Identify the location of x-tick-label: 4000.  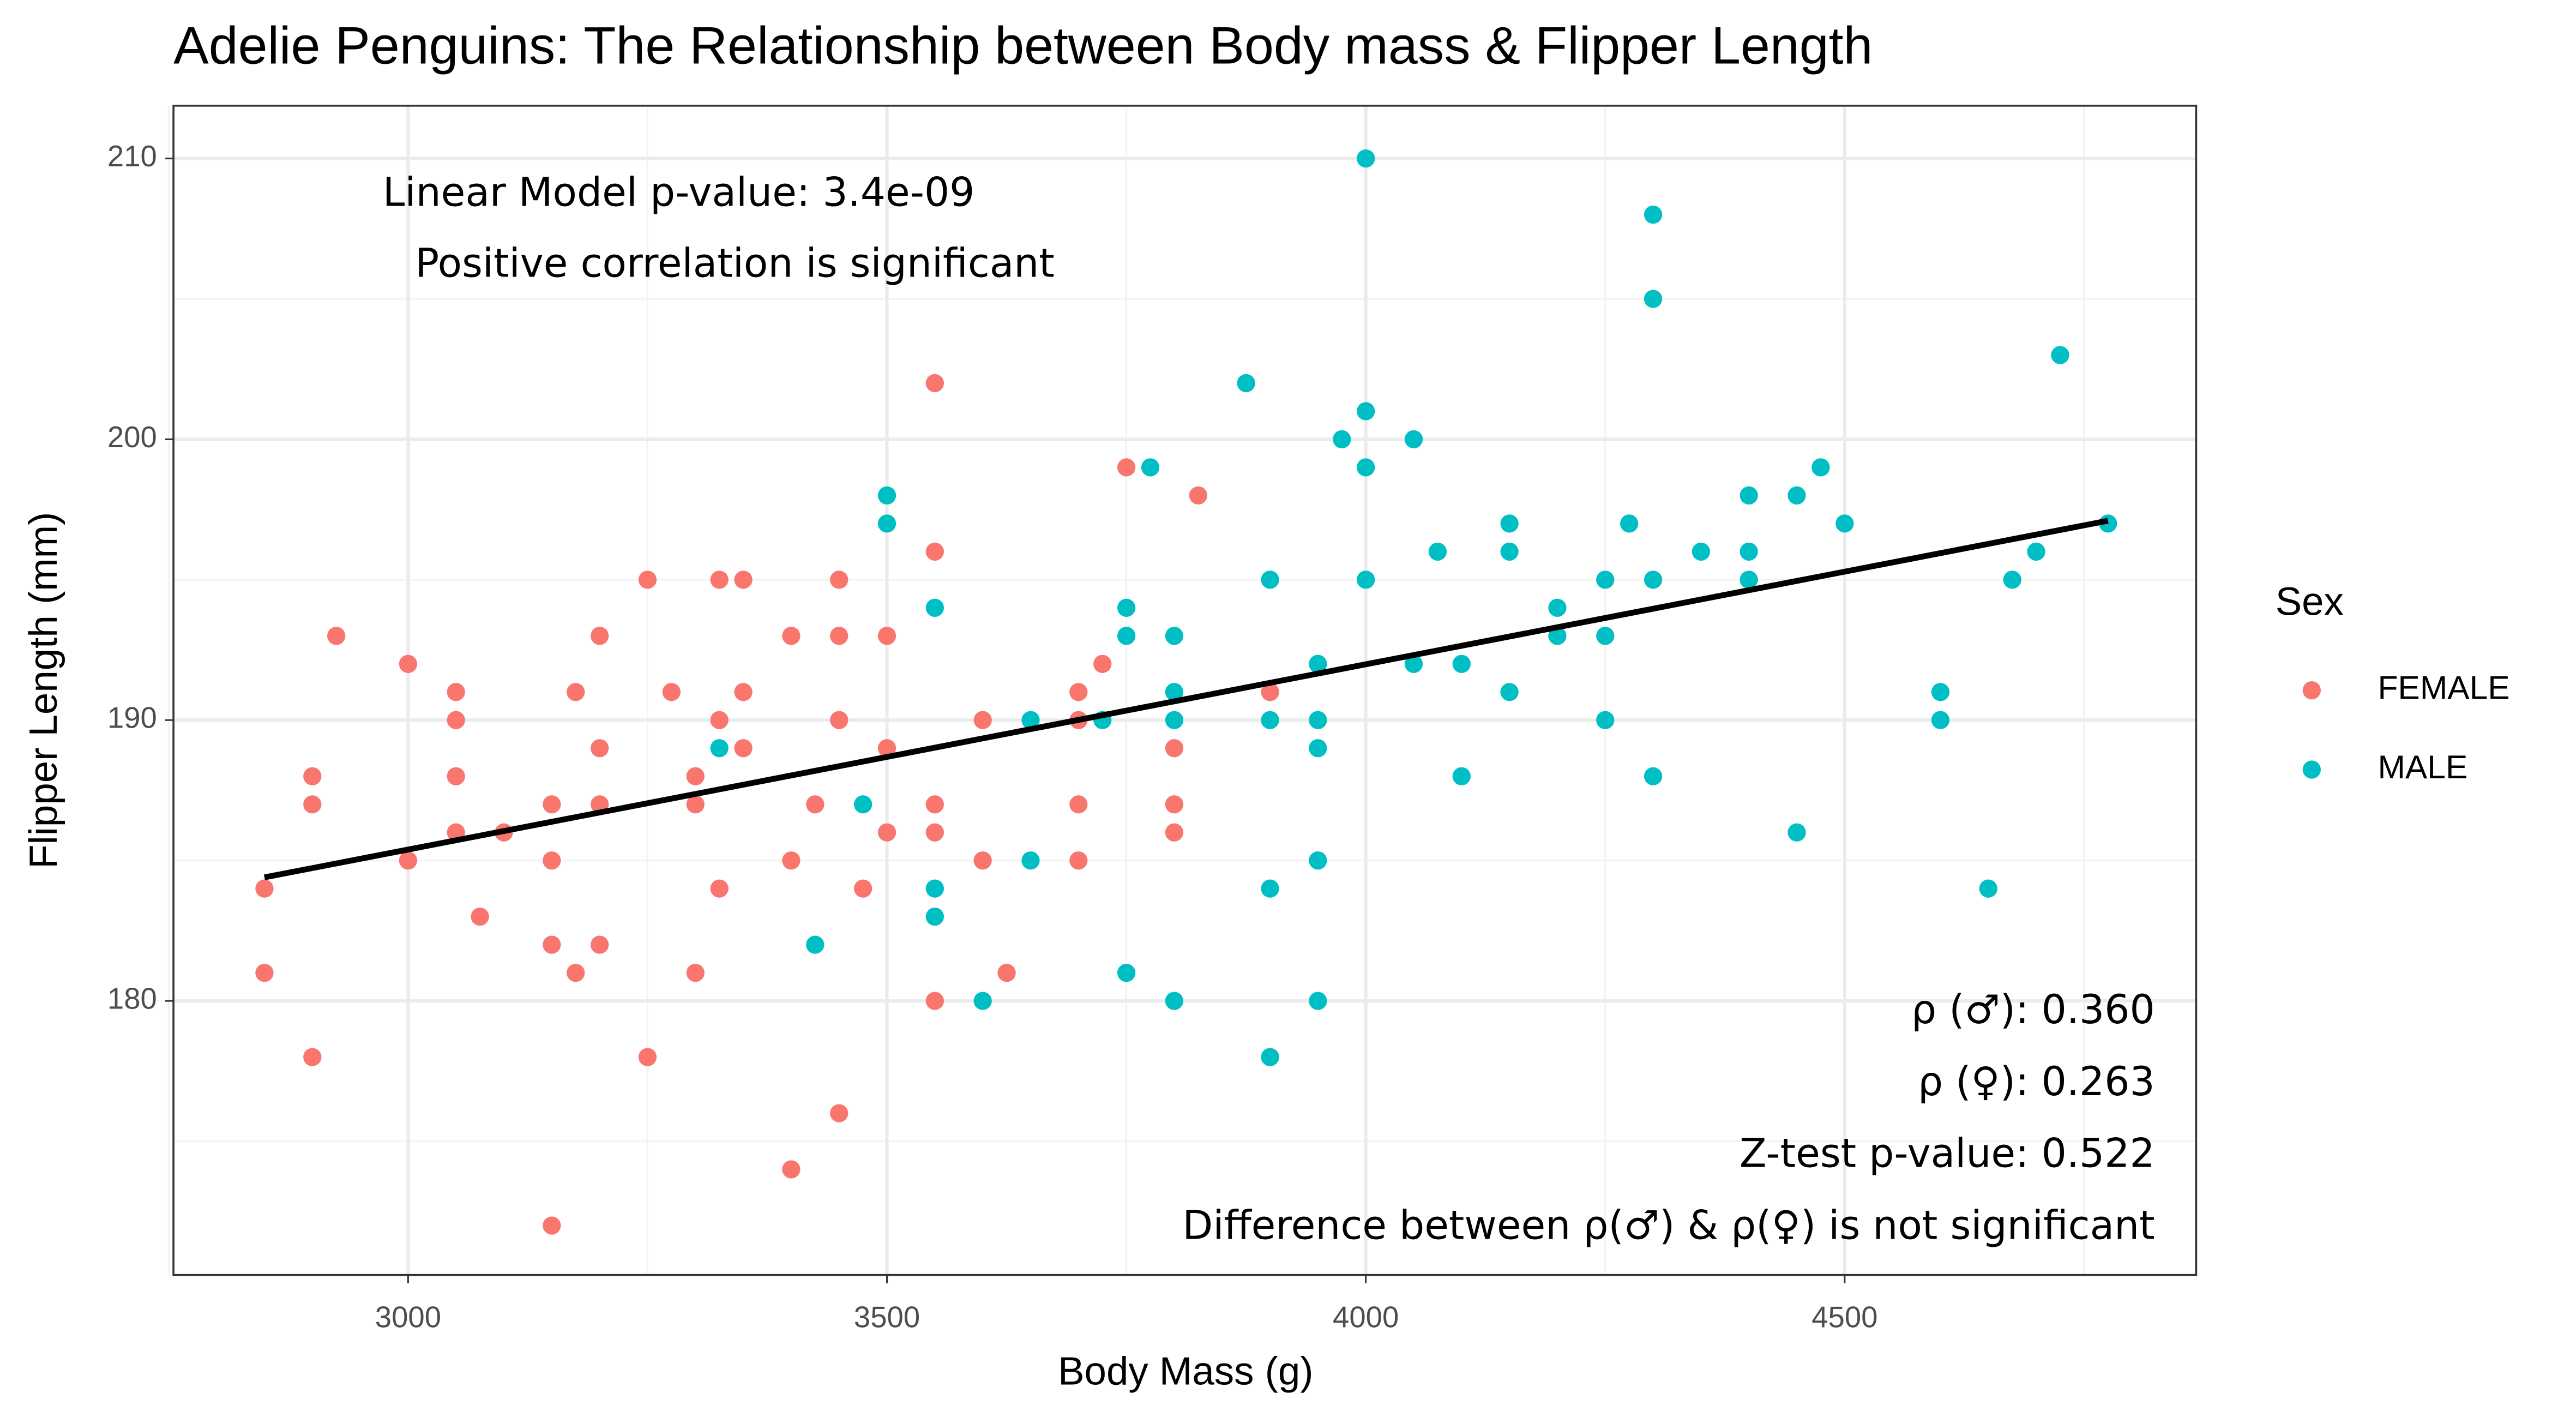
(1366, 1317).